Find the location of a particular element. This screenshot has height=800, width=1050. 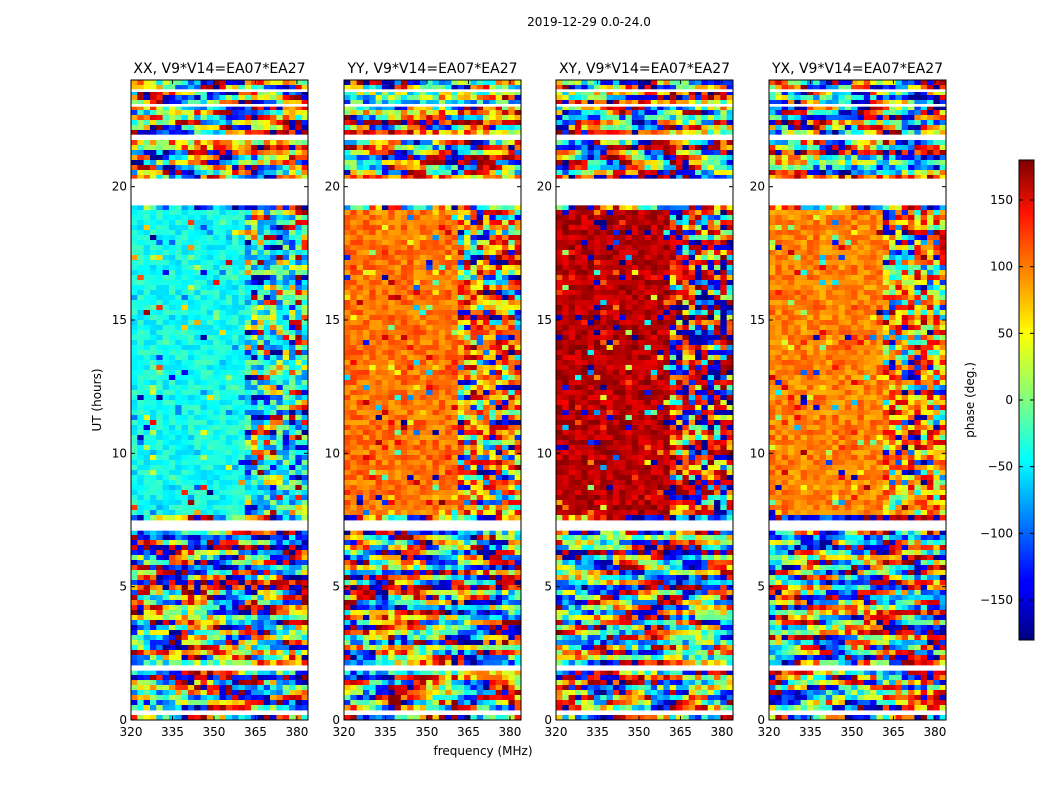

y-tick-label: 15 is located at coordinates (119, 320).